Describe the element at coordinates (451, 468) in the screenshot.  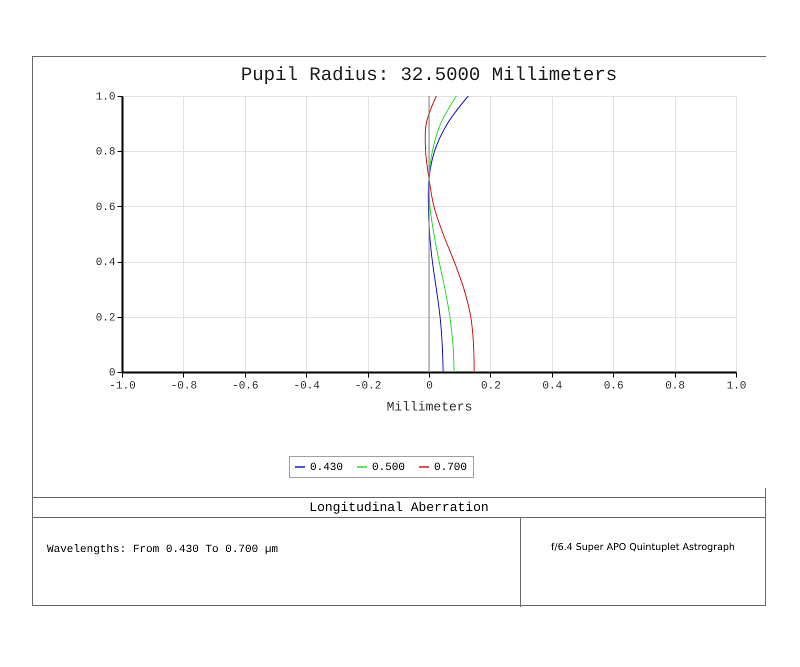
I see `legend-label: 0.700` at that location.